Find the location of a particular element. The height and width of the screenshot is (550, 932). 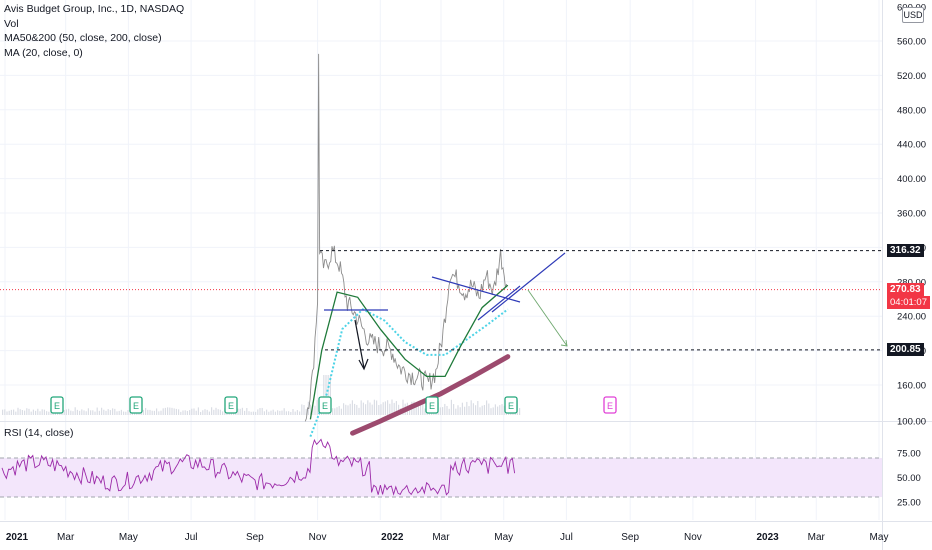

ma20-line-dotted is located at coordinates (409, 372).